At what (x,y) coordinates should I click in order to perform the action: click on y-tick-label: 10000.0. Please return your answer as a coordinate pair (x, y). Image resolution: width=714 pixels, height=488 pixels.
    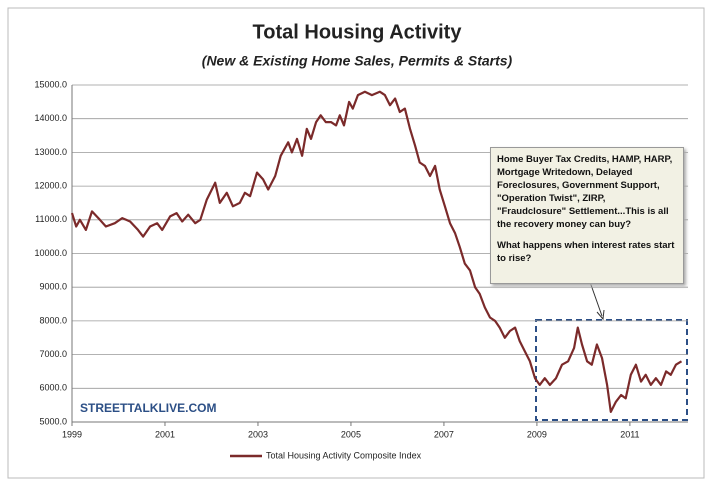
    Looking at the image, I should click on (50, 253).